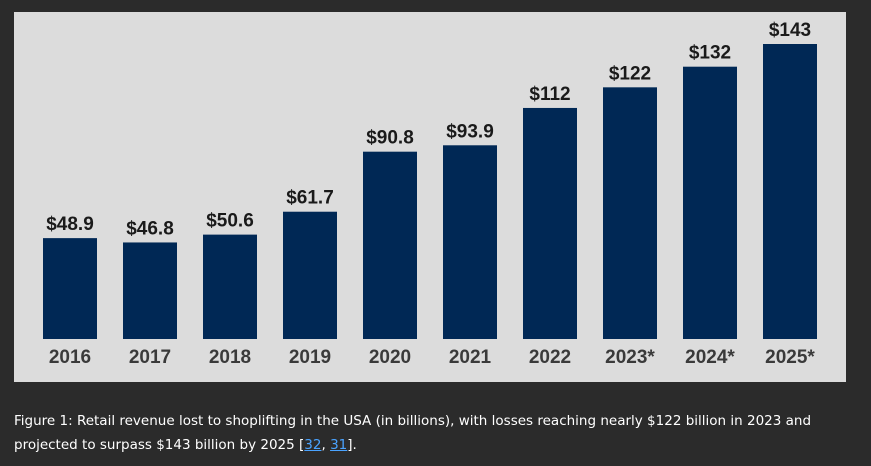 The width and height of the screenshot is (871, 466). What do you see at coordinates (339, 445) in the screenshot?
I see `reference-link-31: 31` at bounding box center [339, 445].